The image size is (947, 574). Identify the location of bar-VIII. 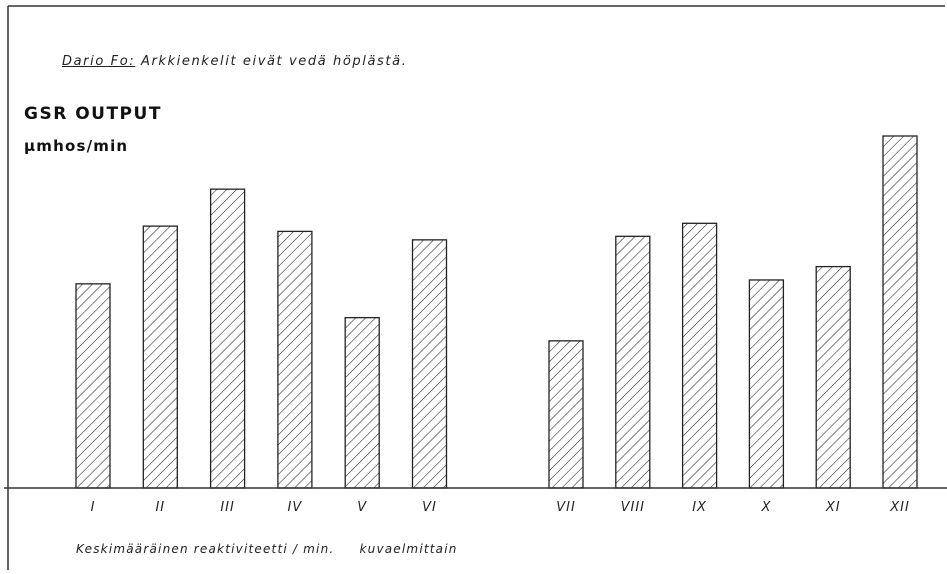
(633, 362).